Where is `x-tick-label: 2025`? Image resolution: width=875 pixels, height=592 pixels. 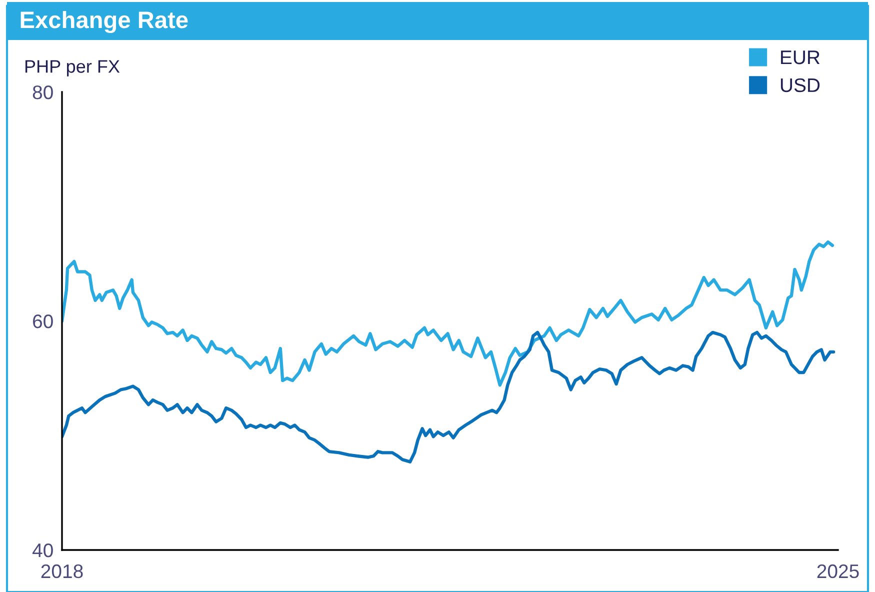
x-tick-label: 2025 is located at coordinates (838, 571).